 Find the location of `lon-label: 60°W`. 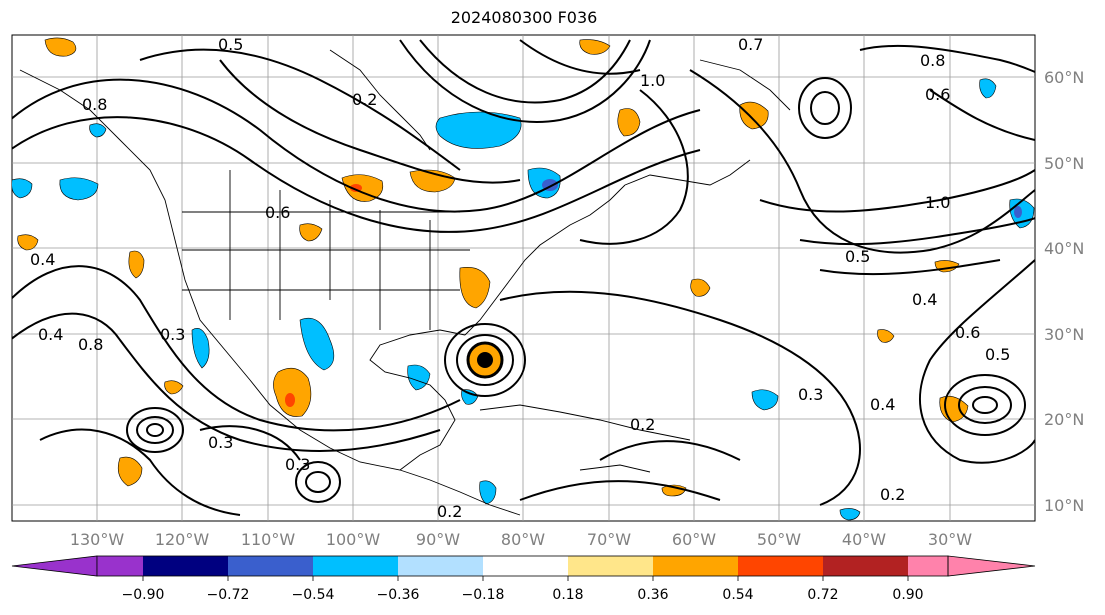

lon-label: 60°W is located at coordinates (694, 539).